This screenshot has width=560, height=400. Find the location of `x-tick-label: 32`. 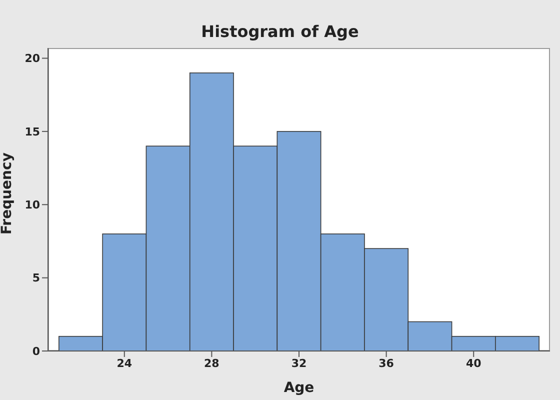

x-tick-label: 32 is located at coordinates (299, 363).